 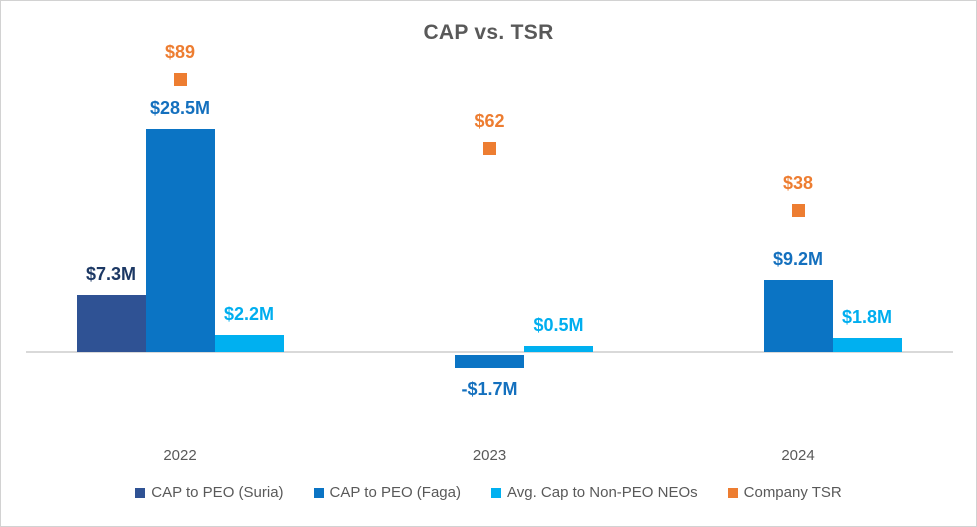 What do you see at coordinates (489, 121) in the screenshot?
I see `data-label: $62` at bounding box center [489, 121].